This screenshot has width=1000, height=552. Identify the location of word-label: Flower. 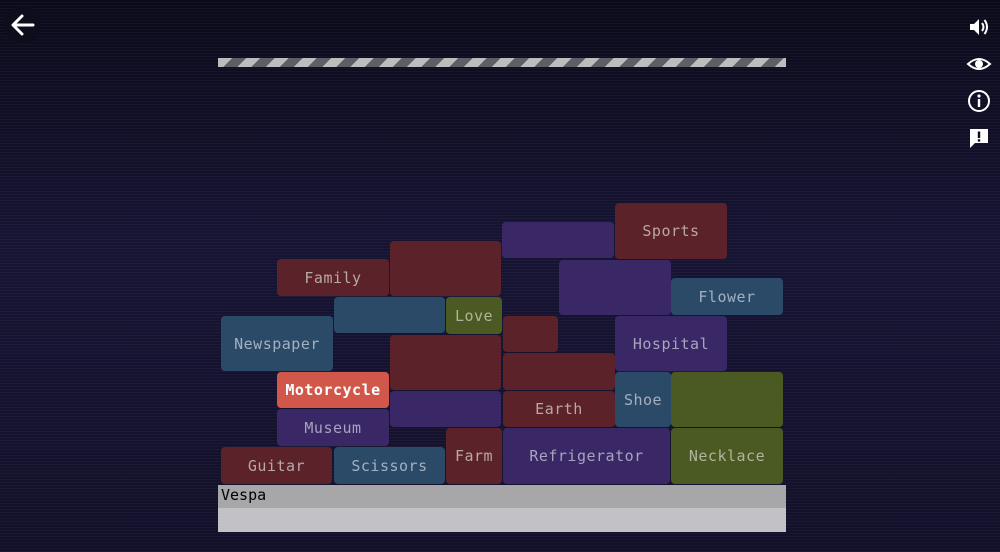
(727, 296).